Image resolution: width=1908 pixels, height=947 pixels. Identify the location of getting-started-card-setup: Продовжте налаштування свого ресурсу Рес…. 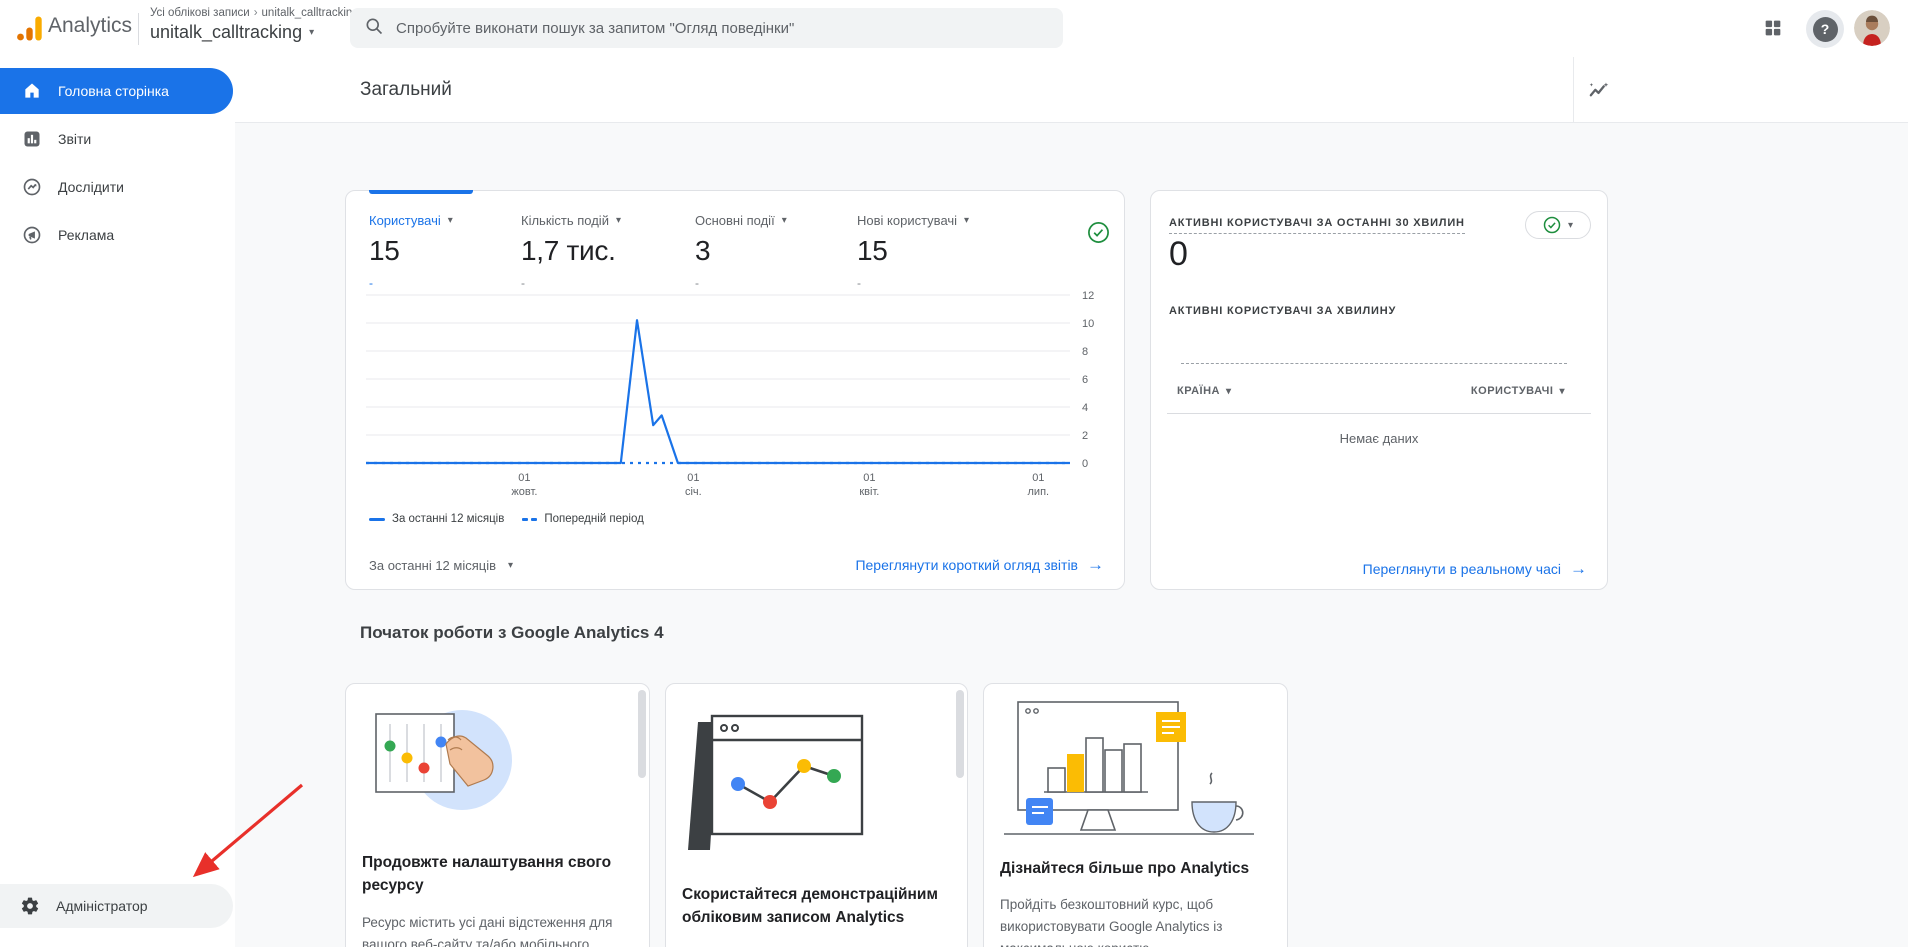
(497, 815).